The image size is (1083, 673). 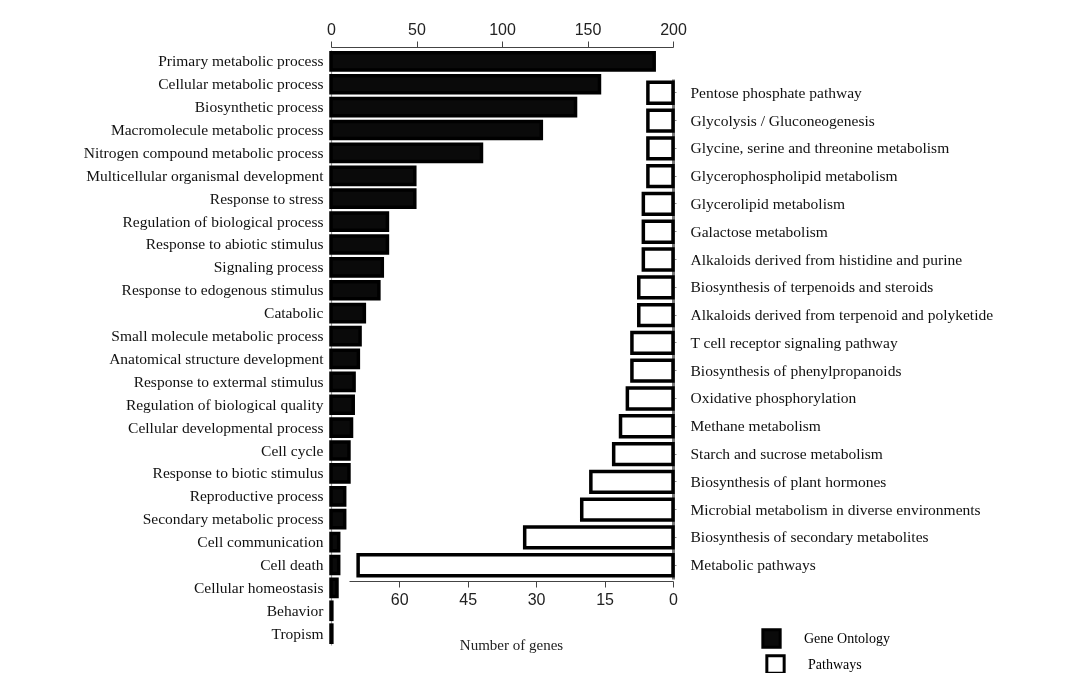 I want to click on y-tick-label: Cellular metabolic process, so click(x=241, y=84).